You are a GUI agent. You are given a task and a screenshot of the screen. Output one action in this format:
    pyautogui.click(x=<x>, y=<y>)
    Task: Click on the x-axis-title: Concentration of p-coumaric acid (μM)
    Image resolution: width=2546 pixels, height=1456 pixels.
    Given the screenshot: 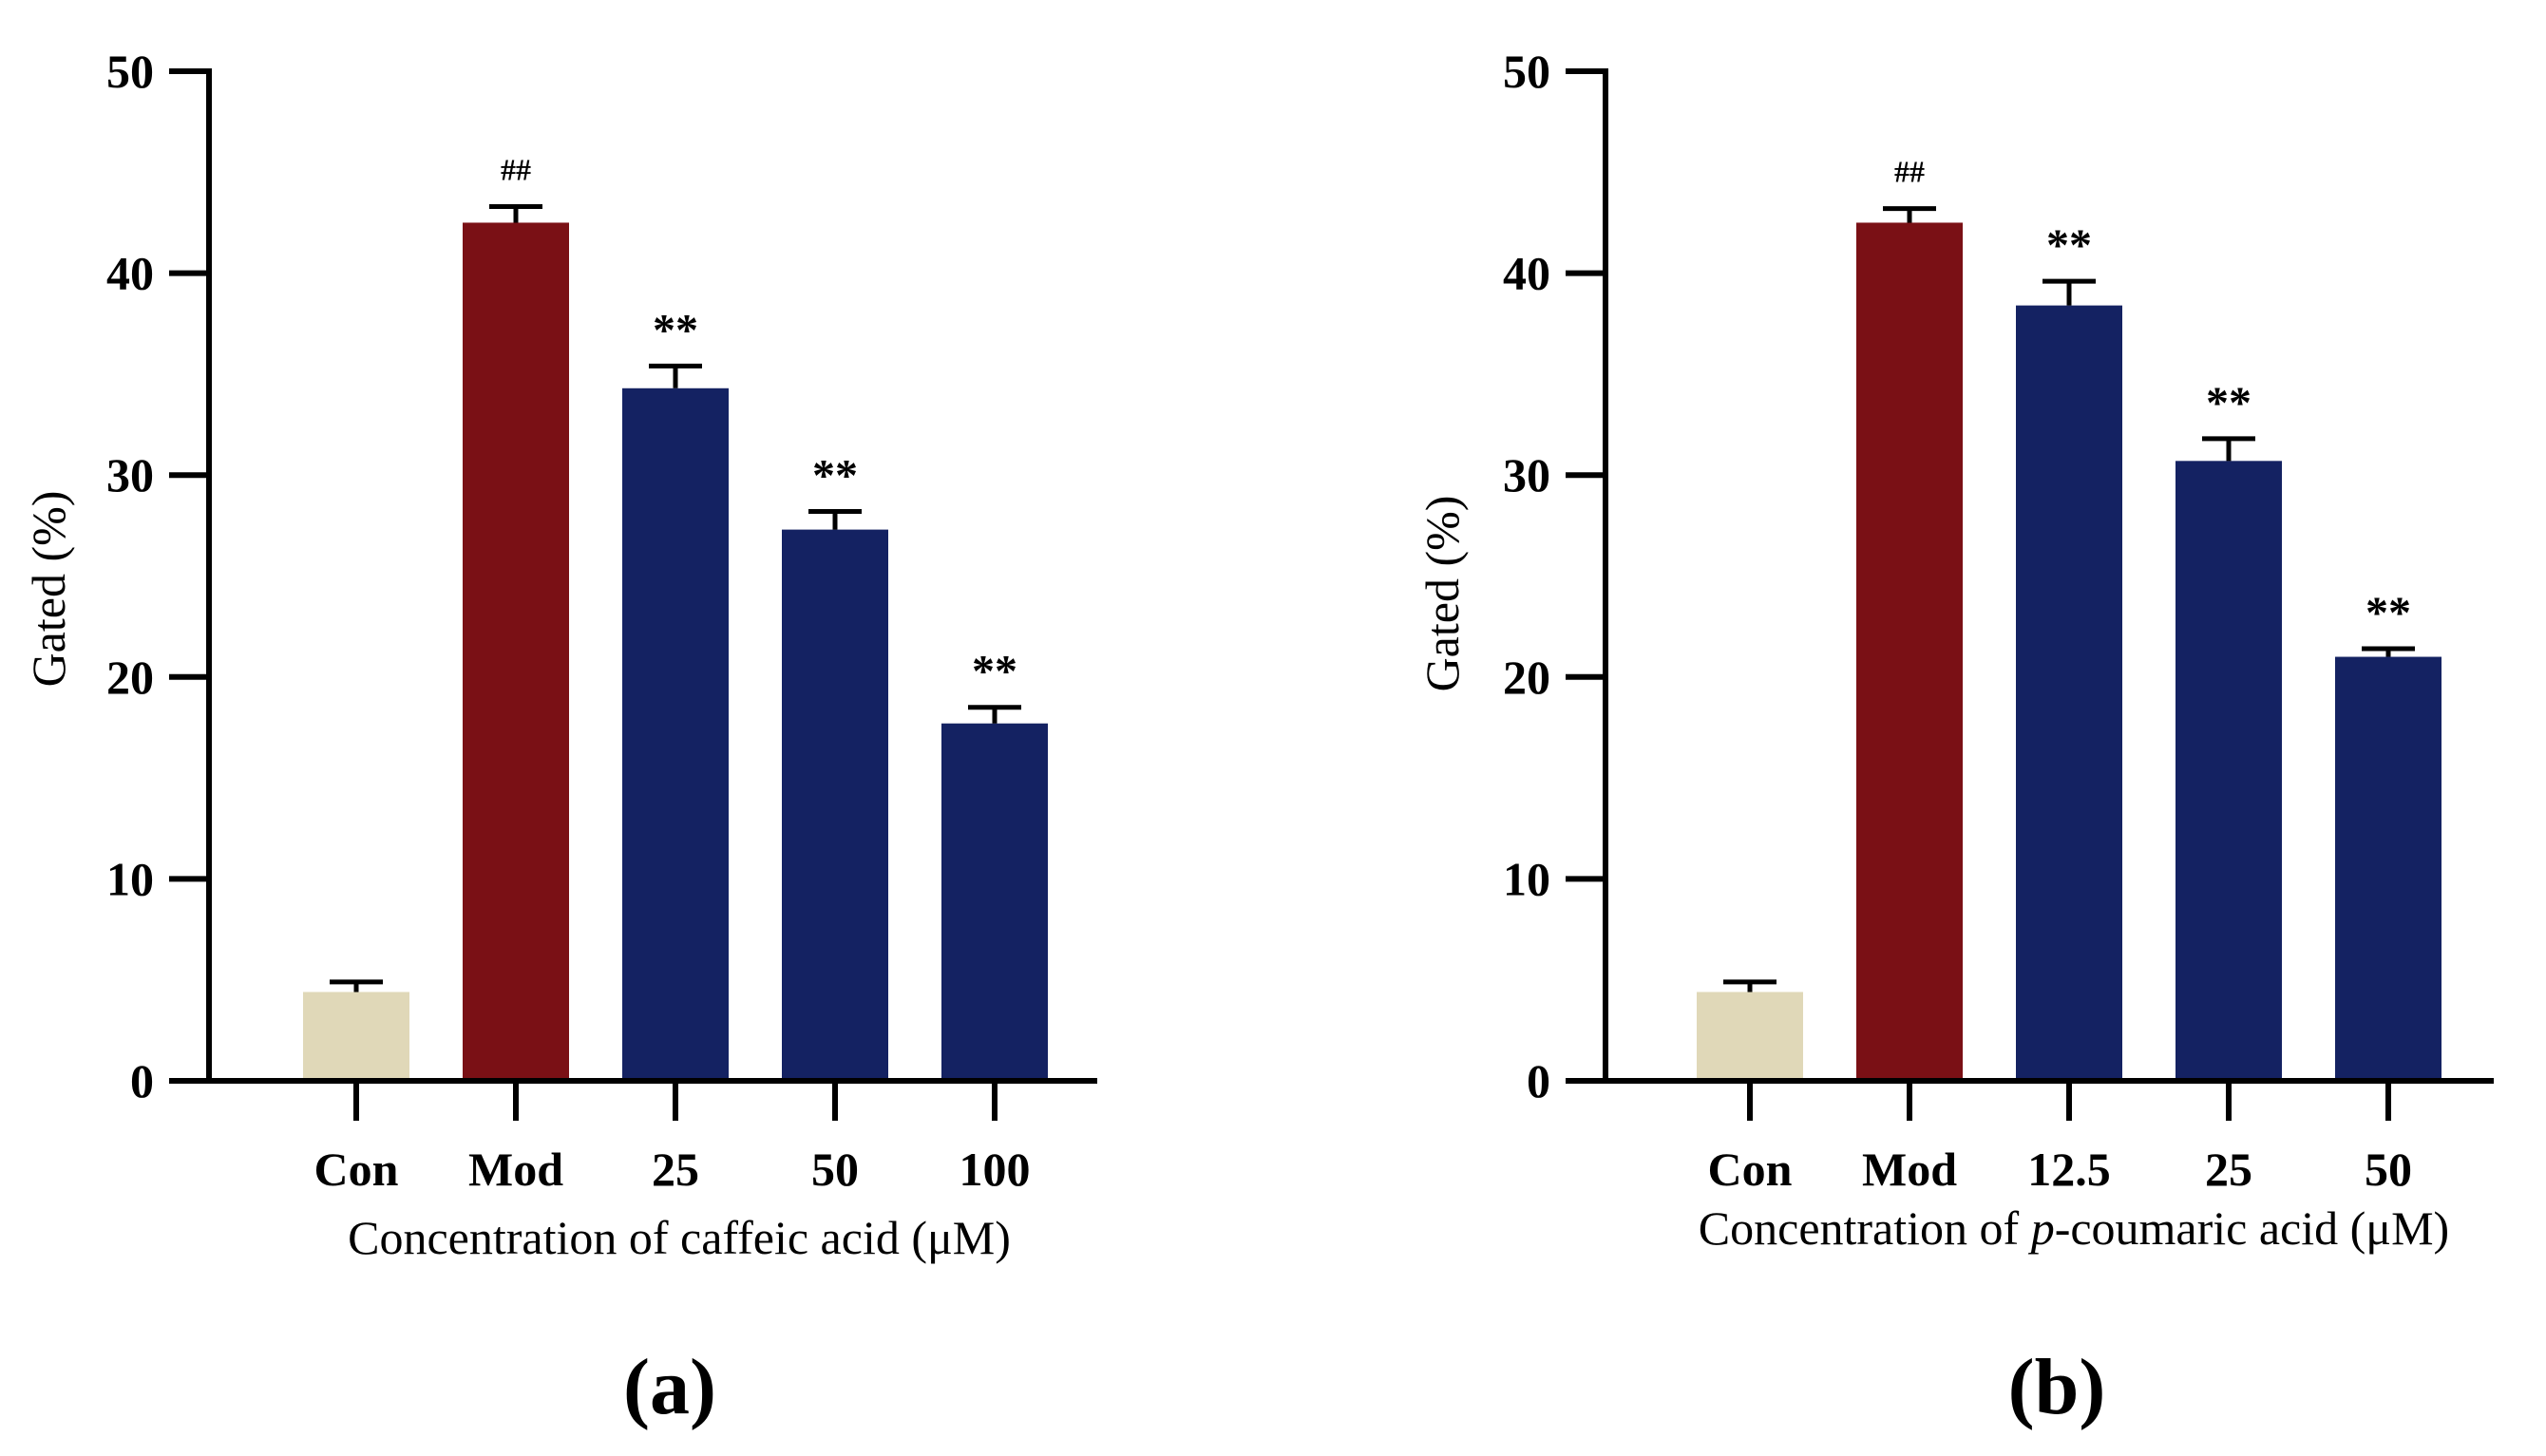 What is the action you would take?
    pyautogui.click(x=2074, y=1228)
    